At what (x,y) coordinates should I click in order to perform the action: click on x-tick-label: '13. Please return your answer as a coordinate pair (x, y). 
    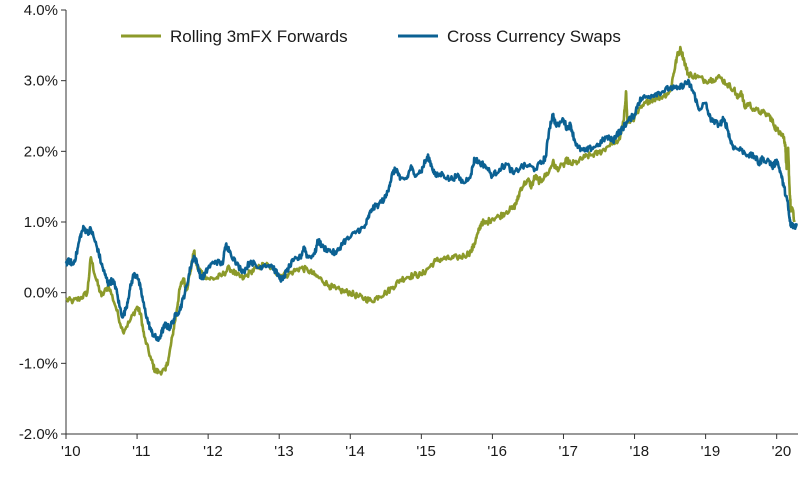
    Looking at the image, I should click on (284, 451).